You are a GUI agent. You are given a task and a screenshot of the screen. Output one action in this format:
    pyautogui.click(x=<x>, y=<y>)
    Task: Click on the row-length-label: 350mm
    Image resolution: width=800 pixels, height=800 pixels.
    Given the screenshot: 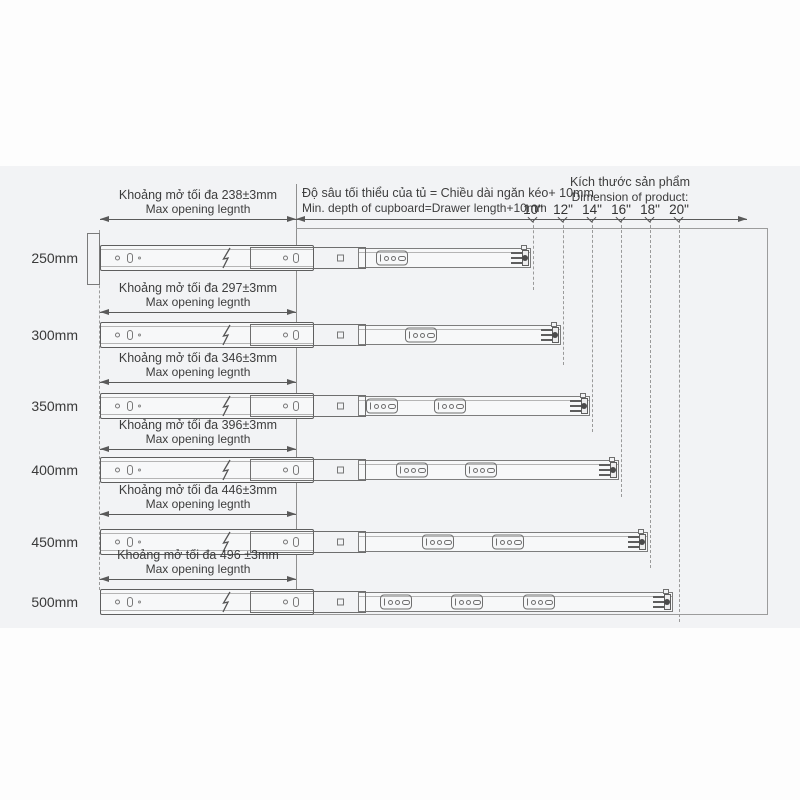 What is the action you would take?
    pyautogui.click(x=54, y=406)
    